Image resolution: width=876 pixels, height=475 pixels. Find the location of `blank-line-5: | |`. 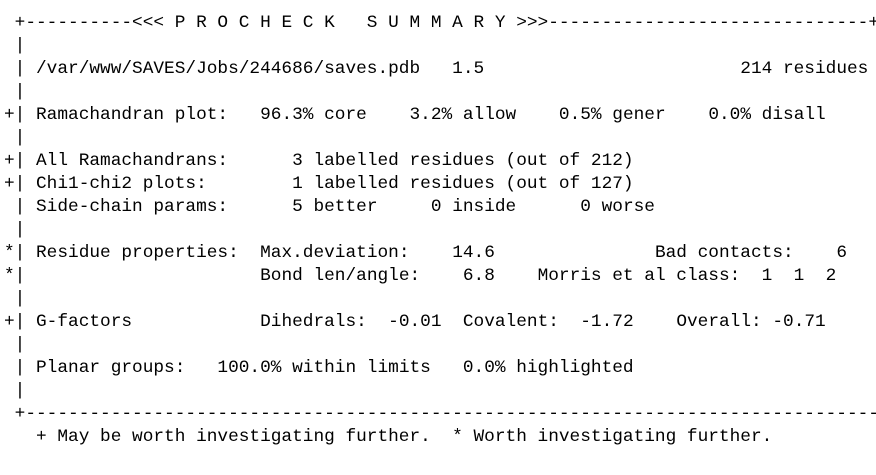

blank-line-5: | | is located at coordinates (440, 299).